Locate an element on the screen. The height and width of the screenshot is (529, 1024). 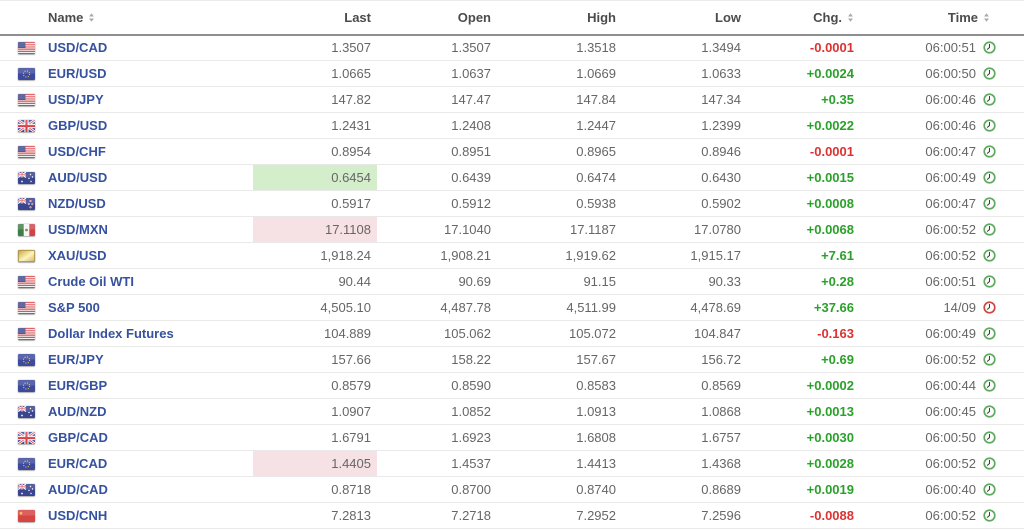
last-cell: 0.8579 is located at coordinates (315, 385).